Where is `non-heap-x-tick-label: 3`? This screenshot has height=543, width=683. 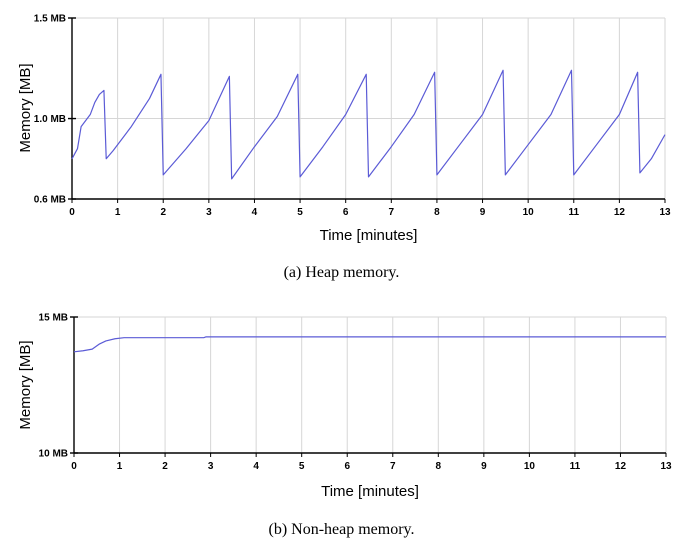 non-heap-x-tick-label: 3 is located at coordinates (211, 466).